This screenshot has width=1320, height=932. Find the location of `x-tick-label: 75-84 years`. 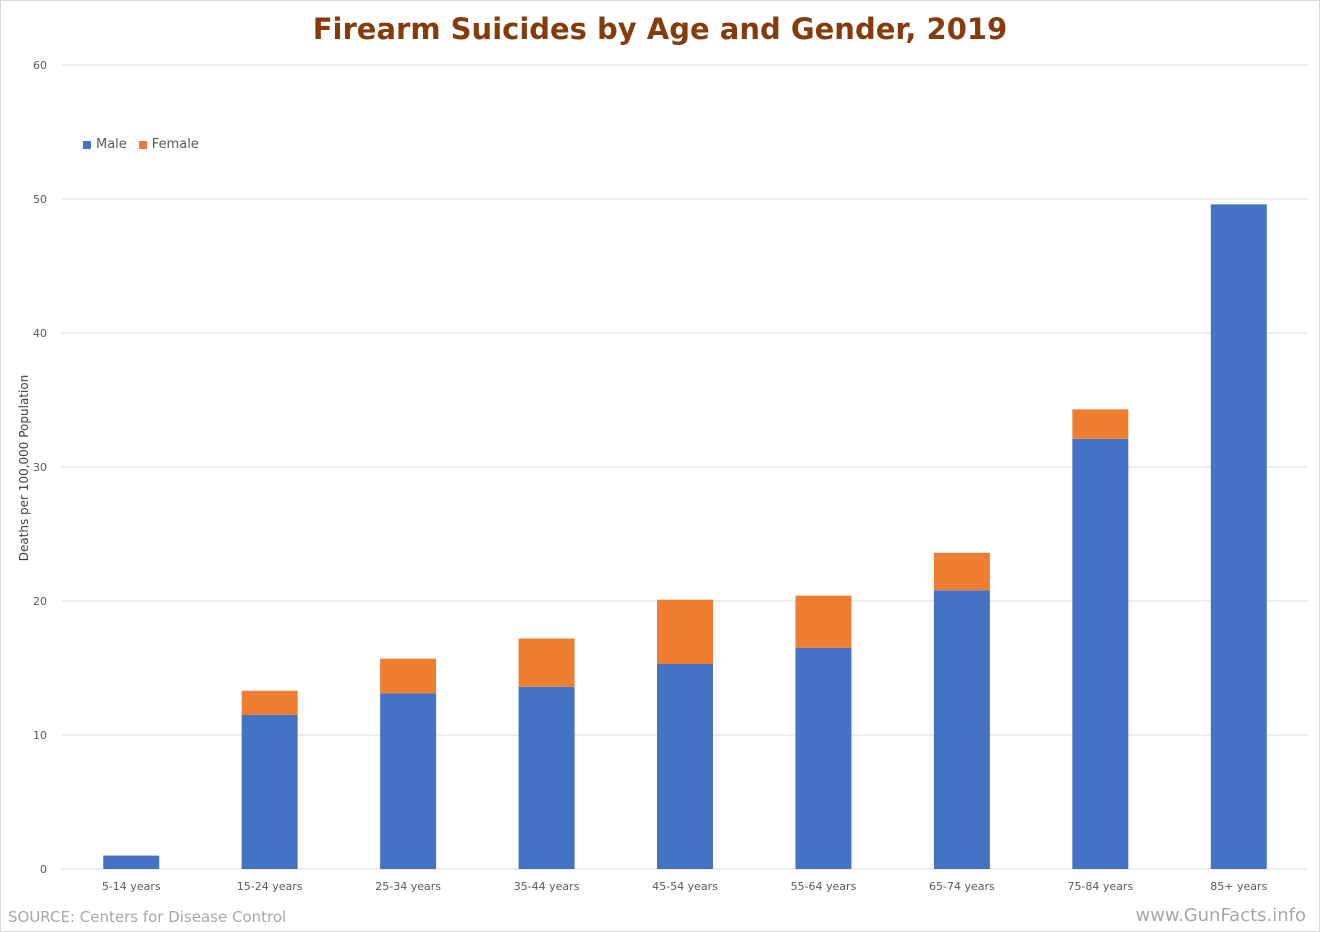

x-tick-label: 75-84 years is located at coordinates (1100, 886).